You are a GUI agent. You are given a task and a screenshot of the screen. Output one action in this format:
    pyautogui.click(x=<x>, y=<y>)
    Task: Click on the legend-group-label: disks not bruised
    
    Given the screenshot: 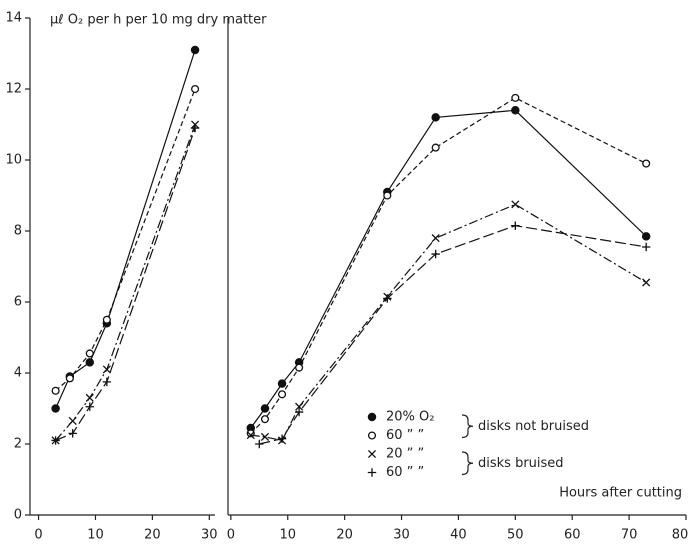 What is the action you would take?
    pyautogui.click(x=533, y=426)
    